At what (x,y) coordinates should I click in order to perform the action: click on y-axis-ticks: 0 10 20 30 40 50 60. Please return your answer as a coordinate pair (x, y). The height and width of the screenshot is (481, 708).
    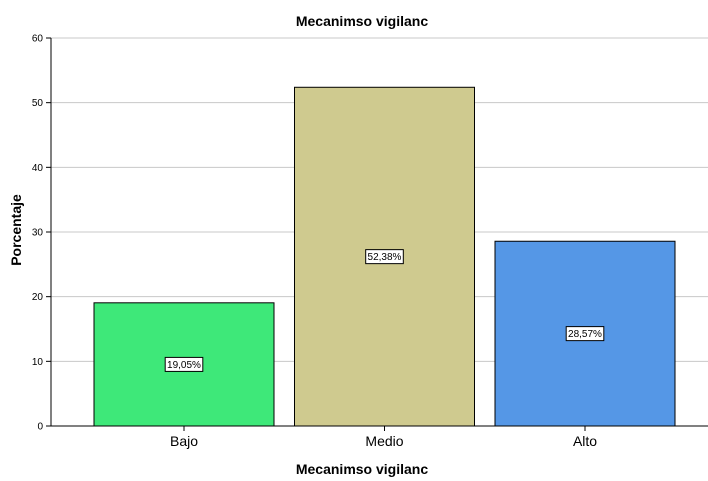
    Looking at the image, I should click on (41, 233).